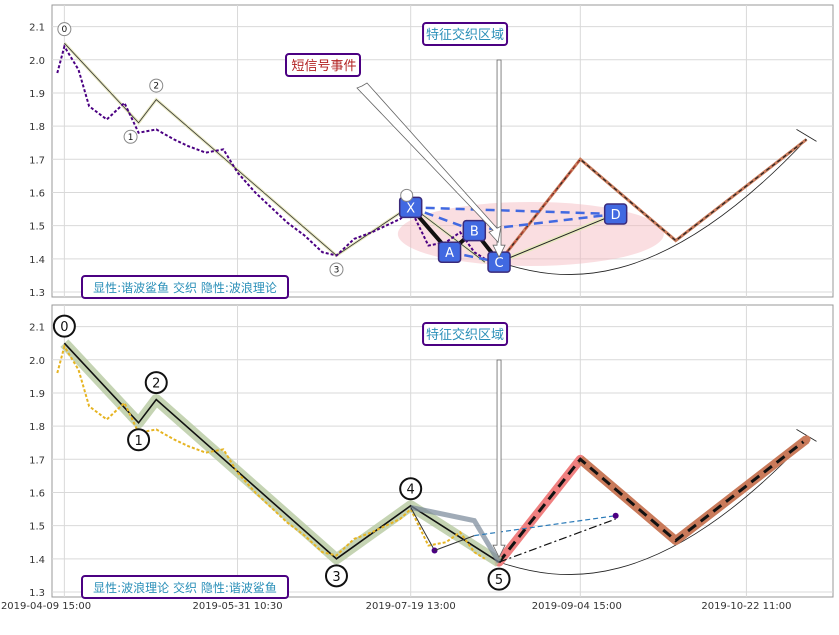 The image size is (839, 635). I want to click on harmonic-ab, so click(454, 543).